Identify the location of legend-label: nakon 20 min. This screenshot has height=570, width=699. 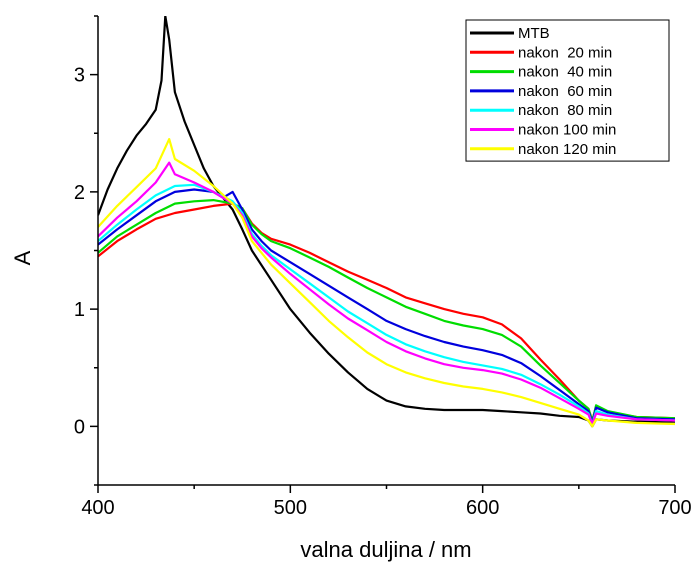
(565, 52).